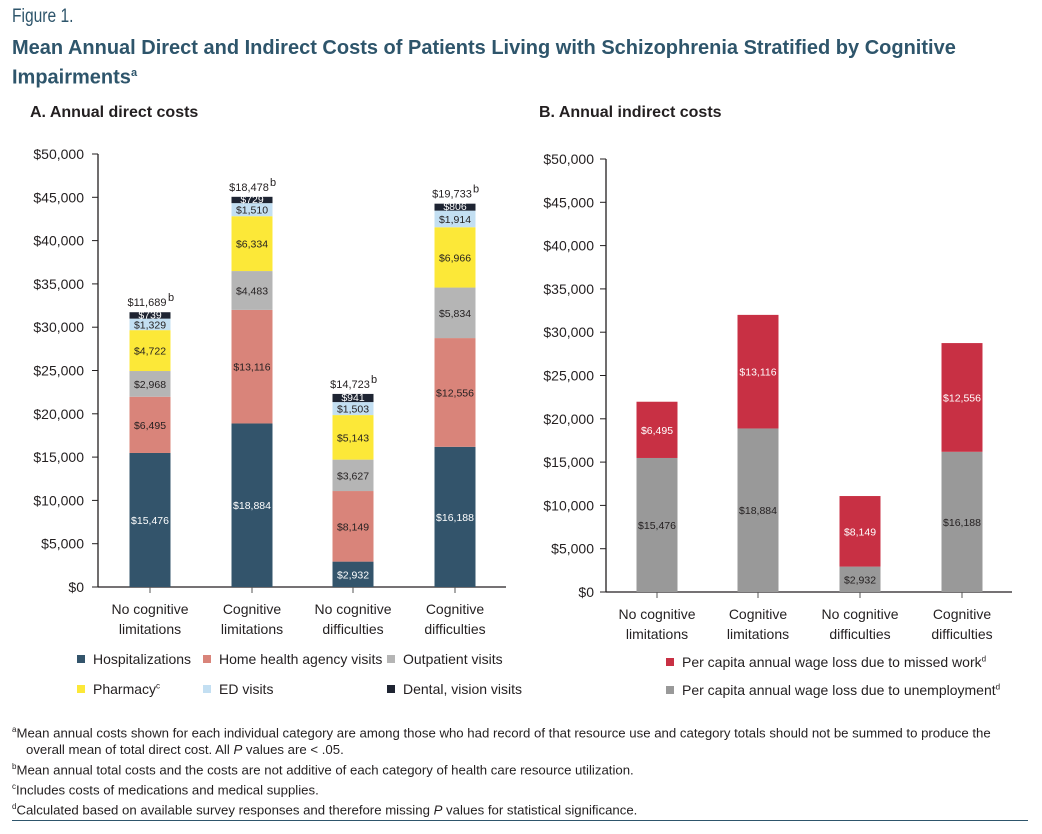 This screenshot has width=1042, height=834. What do you see at coordinates (62, 544) in the screenshot?
I see `direct-y-tick-label: $5,000` at bounding box center [62, 544].